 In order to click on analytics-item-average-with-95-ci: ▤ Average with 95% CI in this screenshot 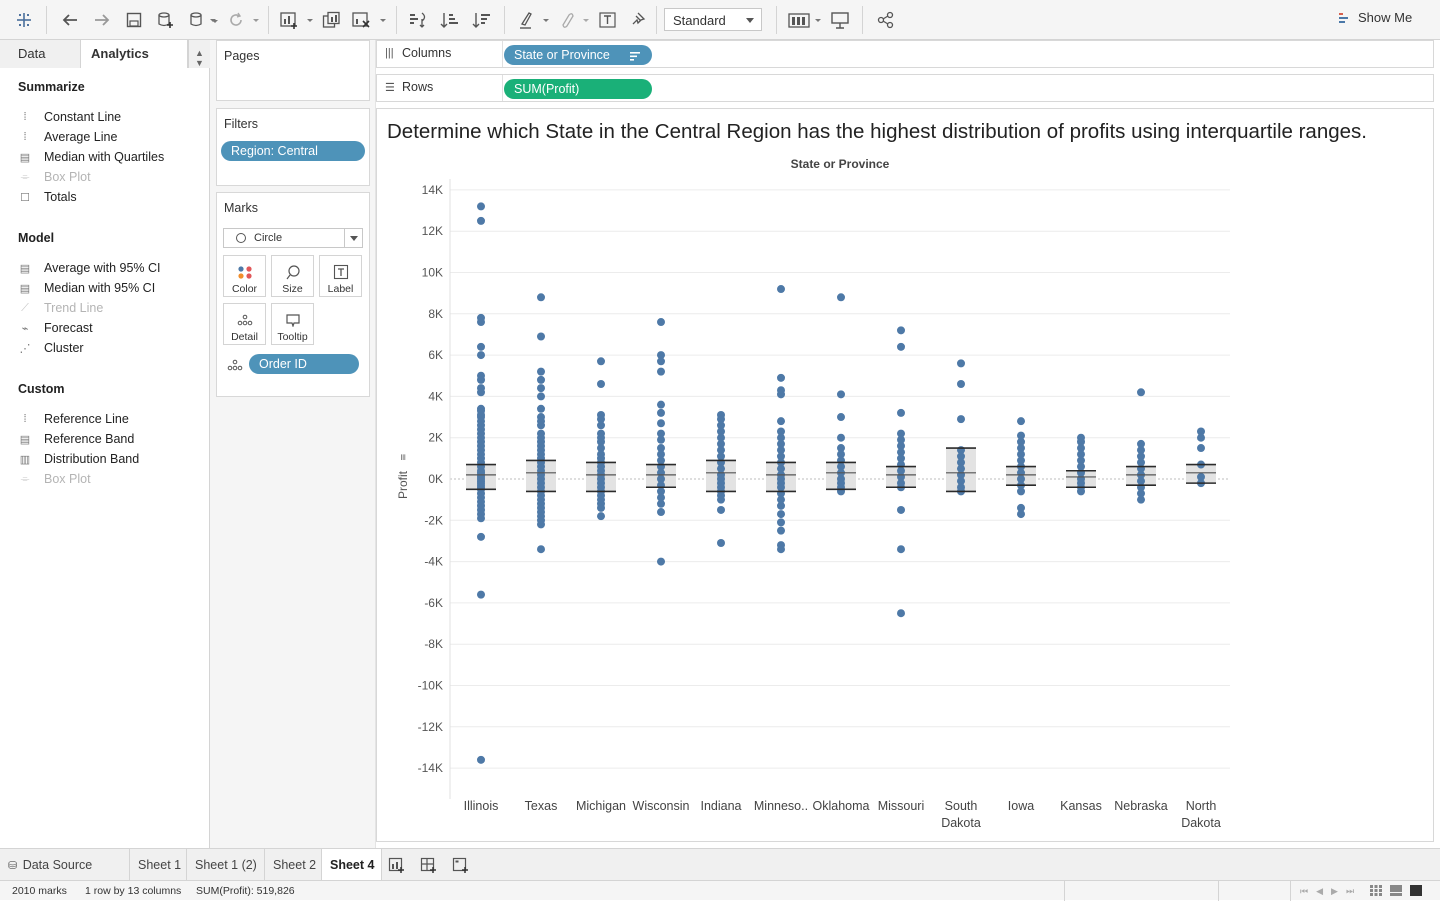, I will do `click(89, 268)`.